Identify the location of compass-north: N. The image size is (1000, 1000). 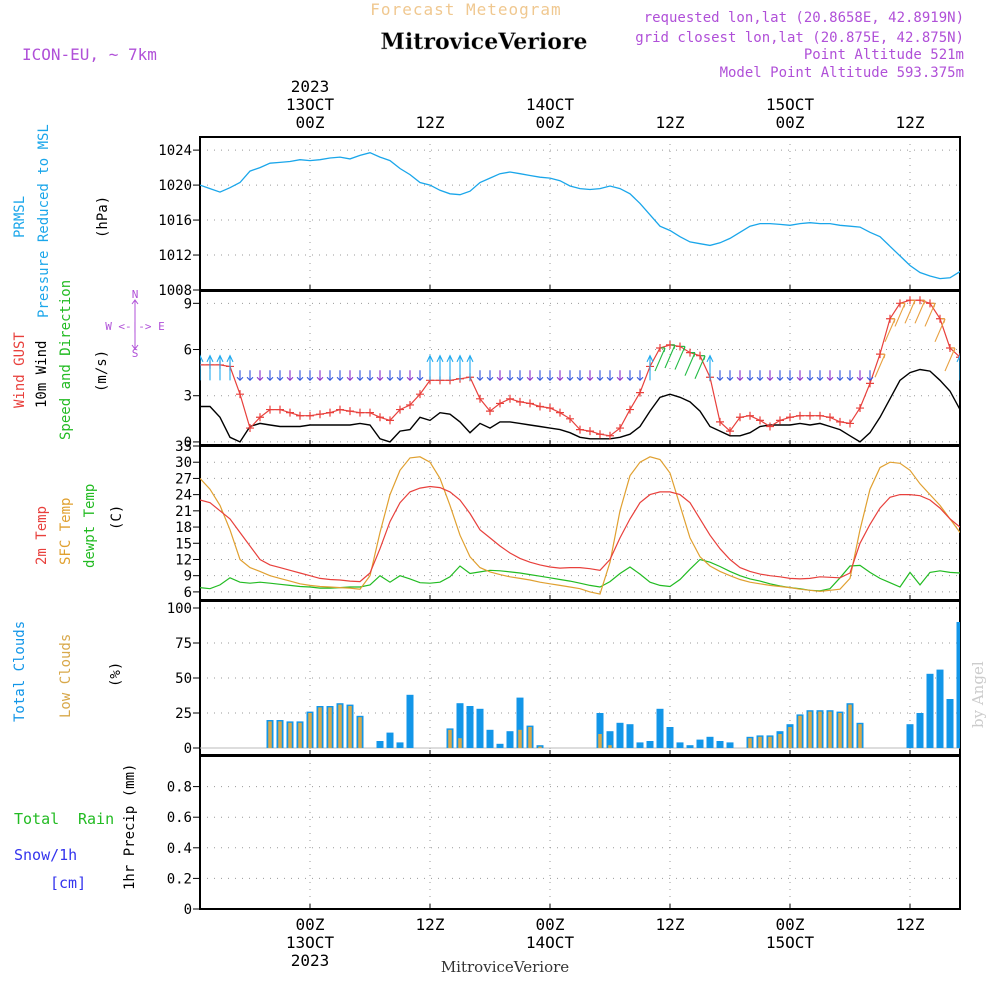
(135, 294).